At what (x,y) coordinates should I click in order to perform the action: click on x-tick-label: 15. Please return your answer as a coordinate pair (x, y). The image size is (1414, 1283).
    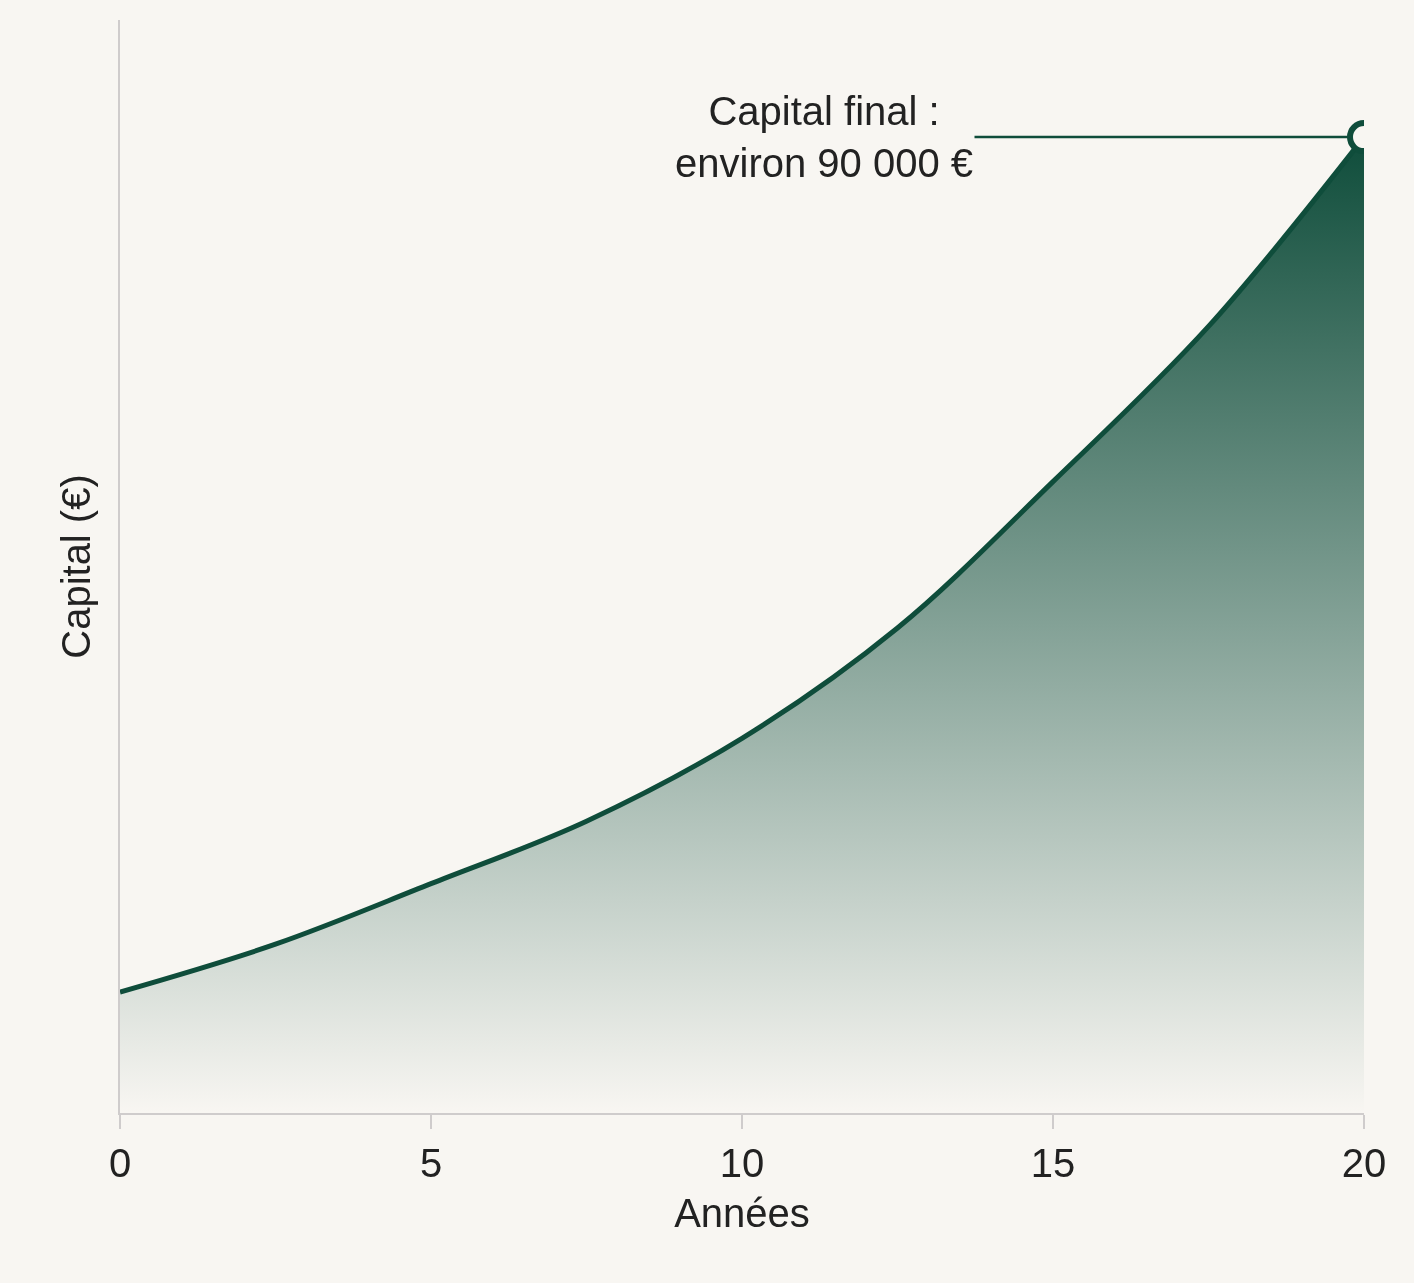
    Looking at the image, I should click on (1053, 1163).